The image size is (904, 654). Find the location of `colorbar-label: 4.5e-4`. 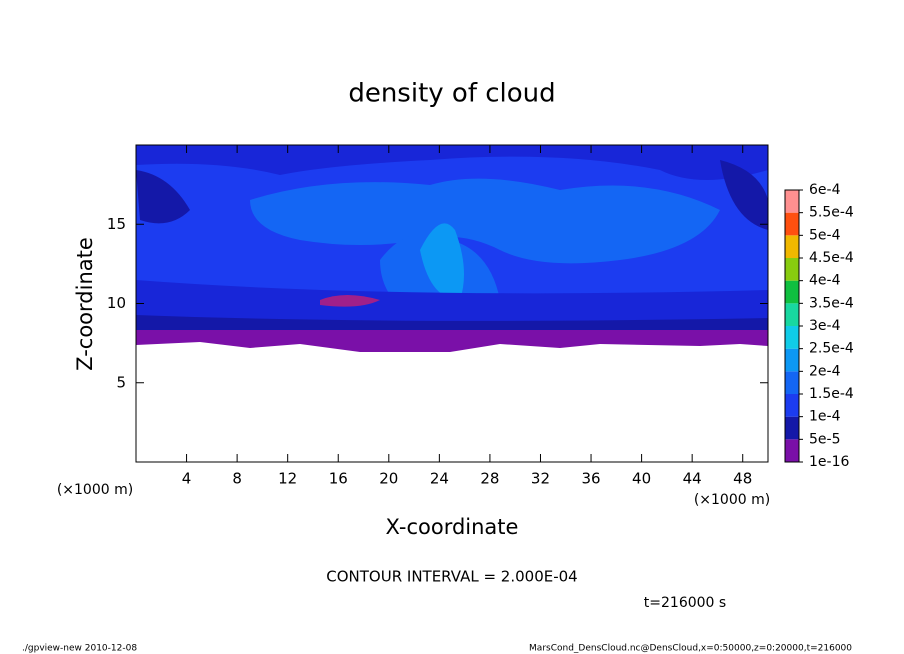

colorbar-label: 4.5e-4 is located at coordinates (831, 258).